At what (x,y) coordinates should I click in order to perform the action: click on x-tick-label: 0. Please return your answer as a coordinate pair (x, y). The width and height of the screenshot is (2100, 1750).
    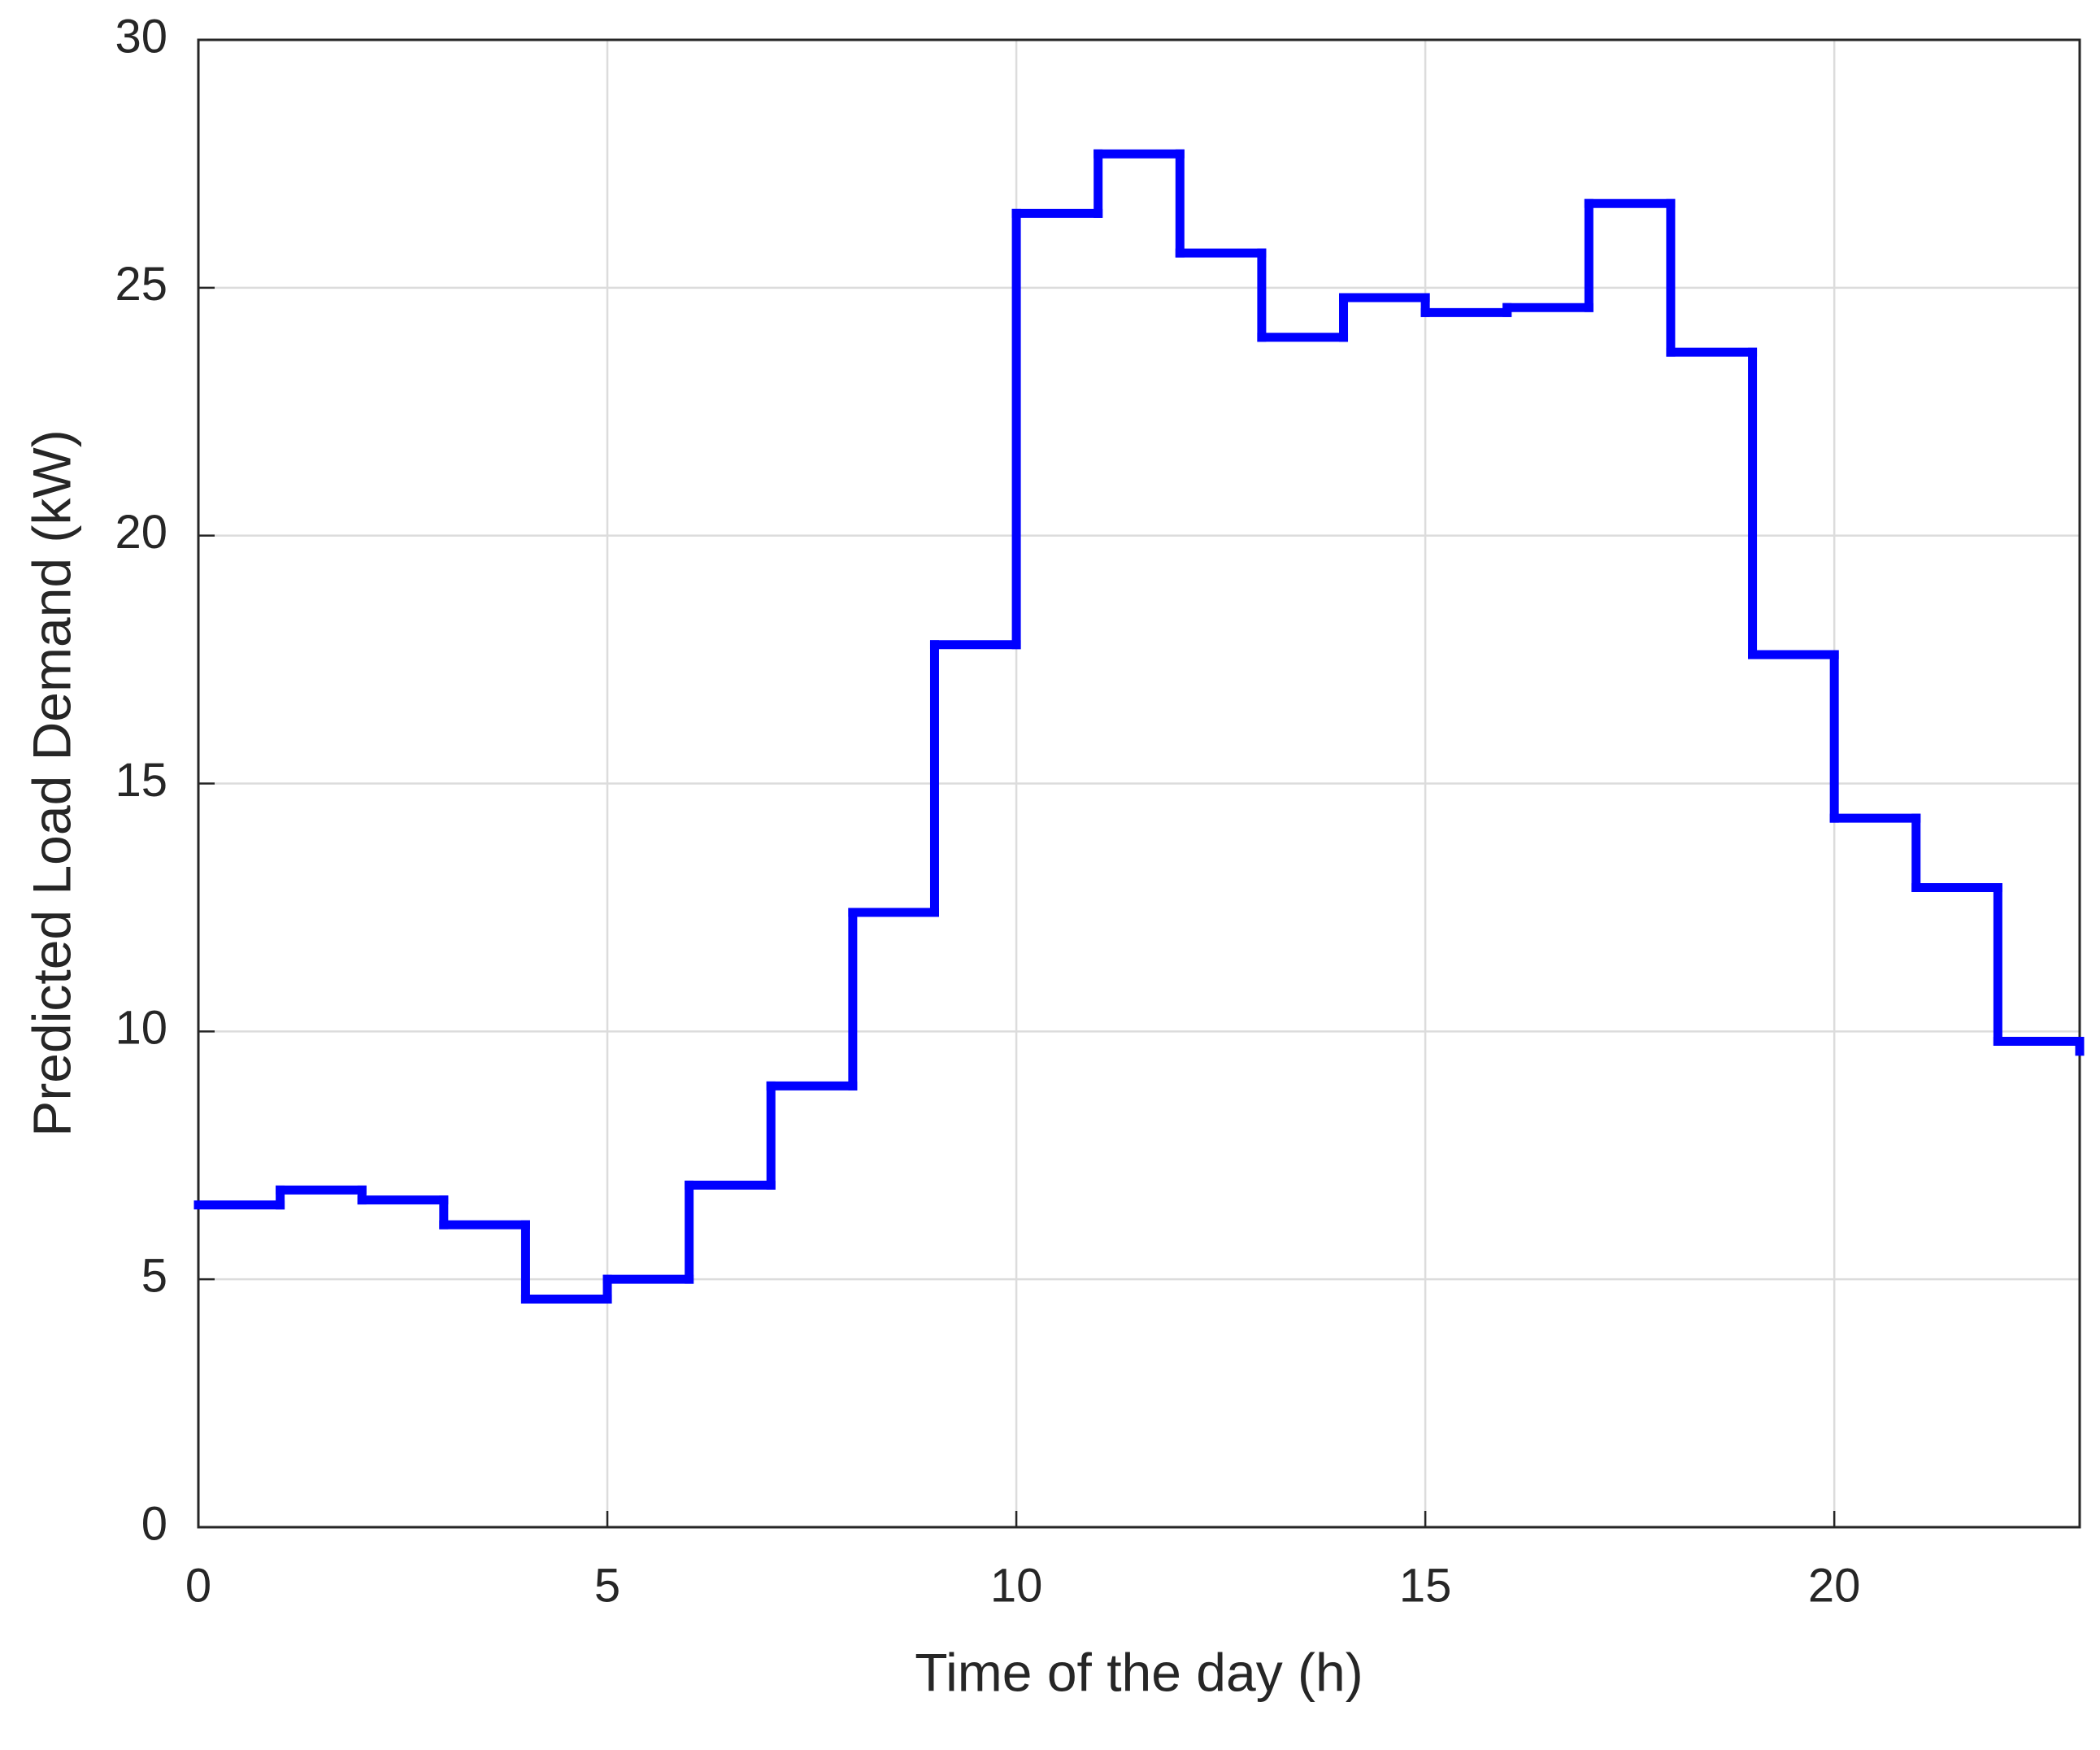
    Looking at the image, I should click on (198, 1585).